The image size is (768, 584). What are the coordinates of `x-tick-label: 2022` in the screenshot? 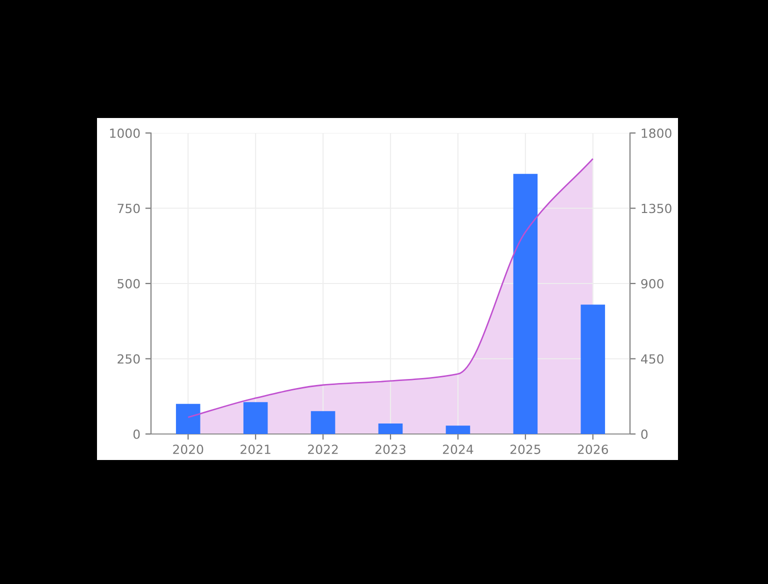 It's located at (323, 449).